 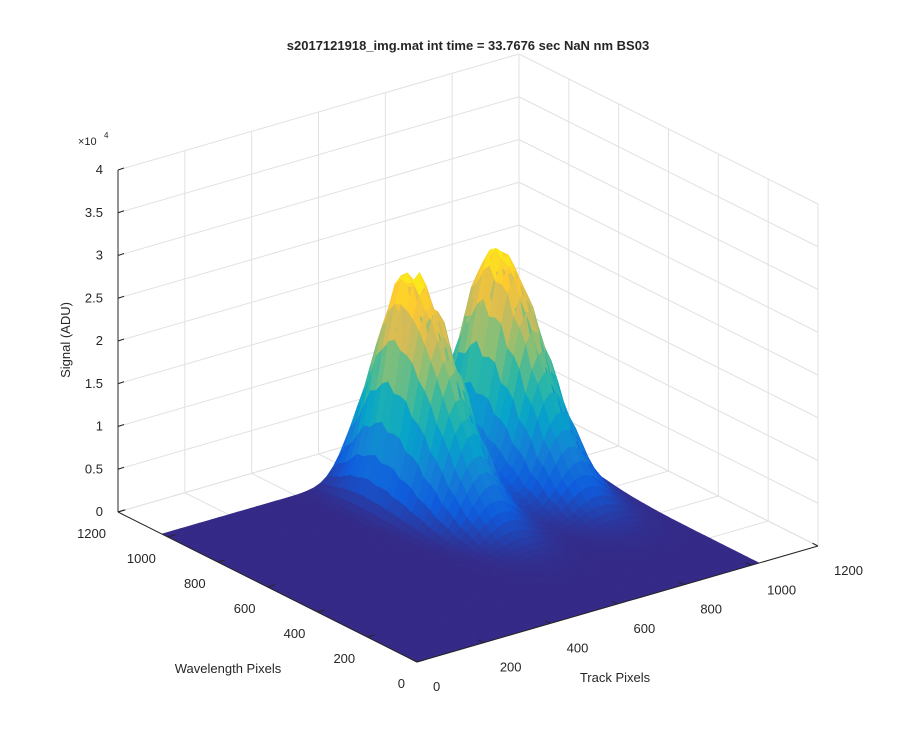 I want to click on x-tick-label: 600, so click(x=645, y=628).